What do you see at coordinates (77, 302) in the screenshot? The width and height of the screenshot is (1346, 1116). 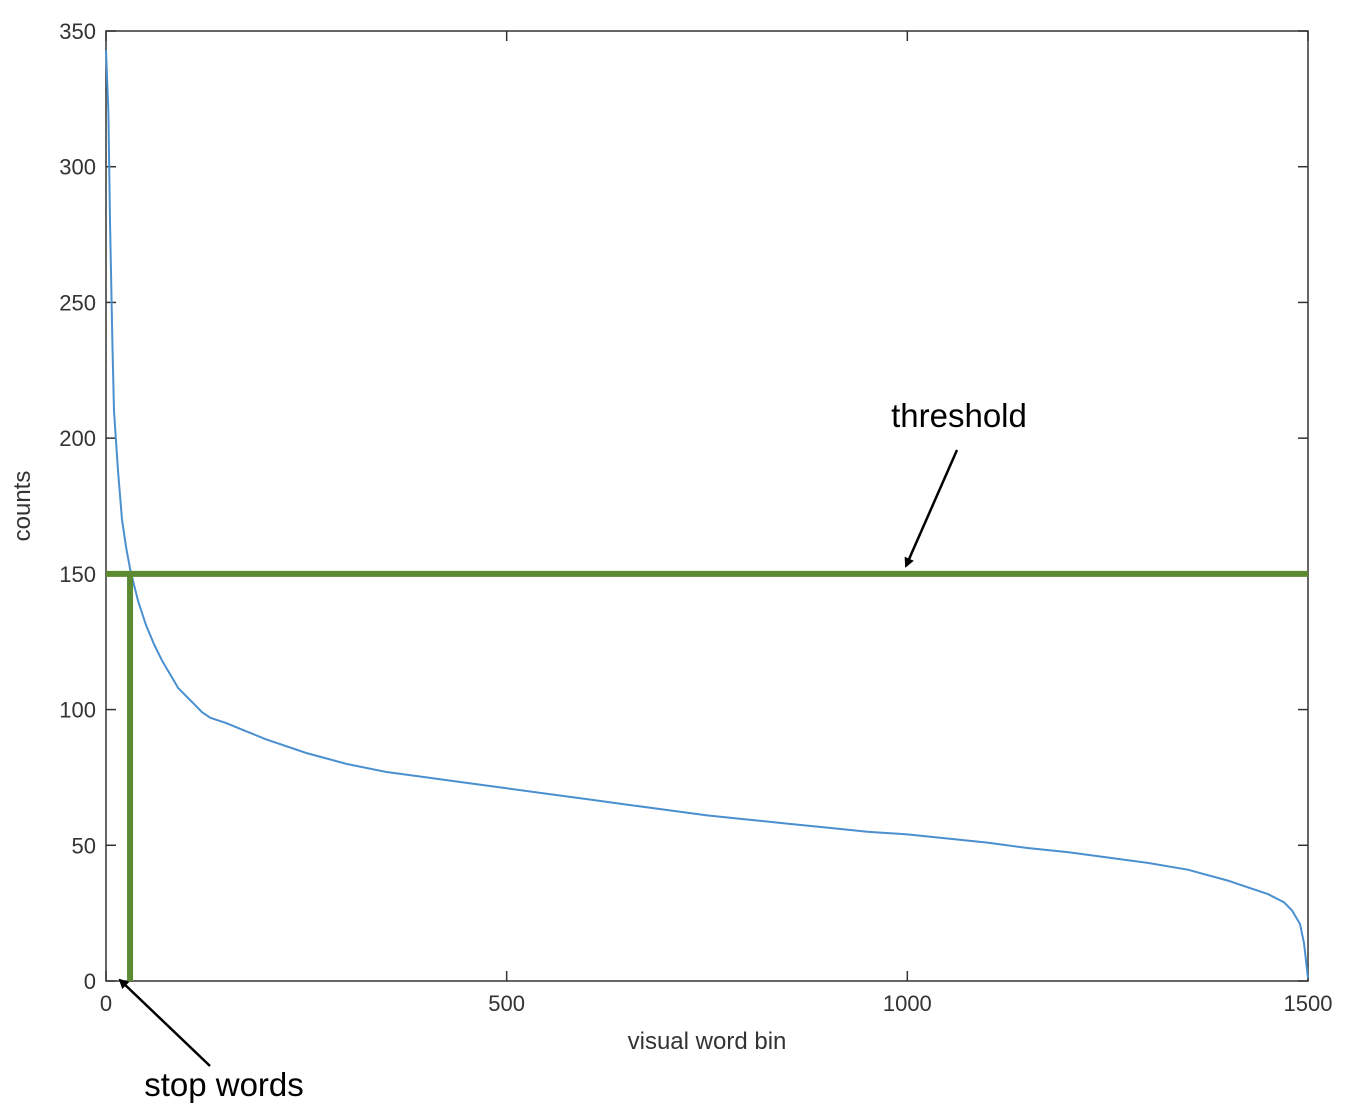 I see `y-tick-label: 250` at bounding box center [77, 302].